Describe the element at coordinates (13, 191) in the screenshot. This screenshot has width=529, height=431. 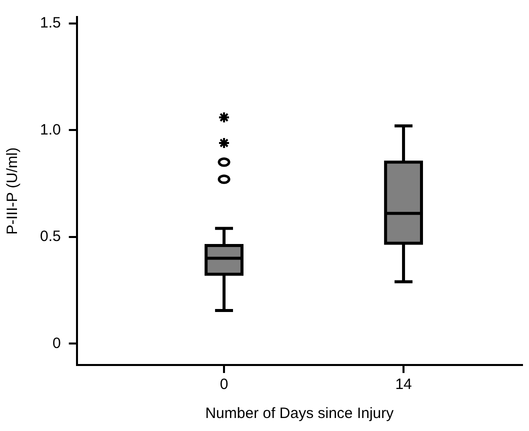
I see `y-axis-title: P-III-P (U/ml)` at that location.